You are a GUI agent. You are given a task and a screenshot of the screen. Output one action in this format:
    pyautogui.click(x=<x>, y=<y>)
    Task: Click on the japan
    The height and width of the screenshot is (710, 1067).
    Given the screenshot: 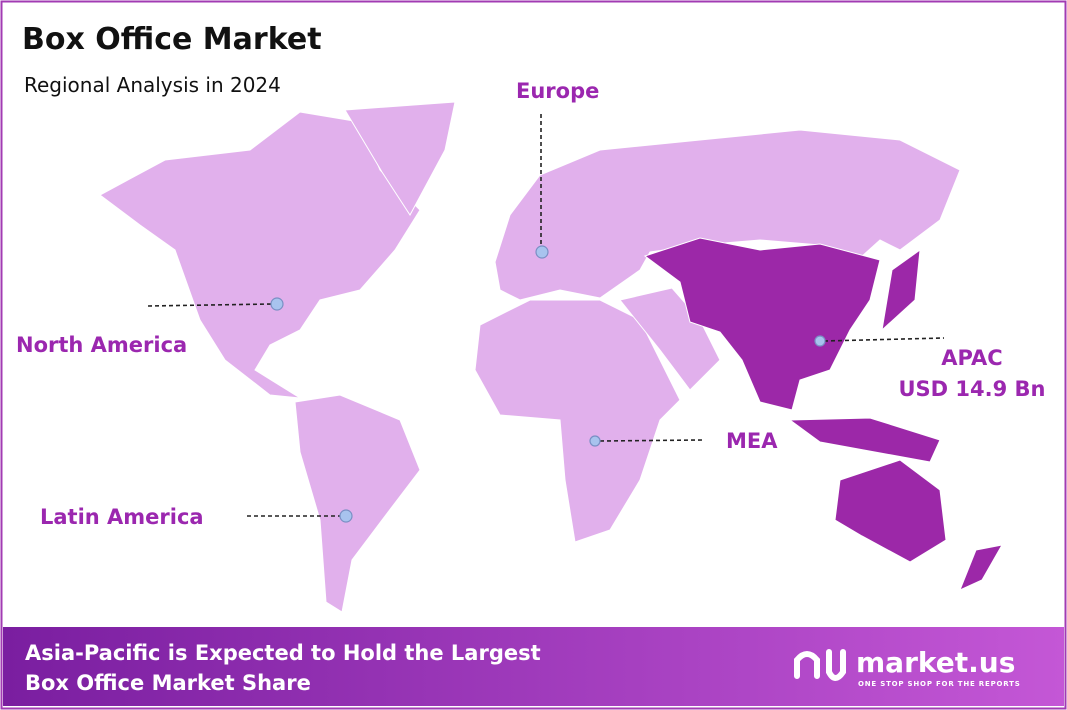 What is the action you would take?
    pyautogui.click(x=901, y=290)
    